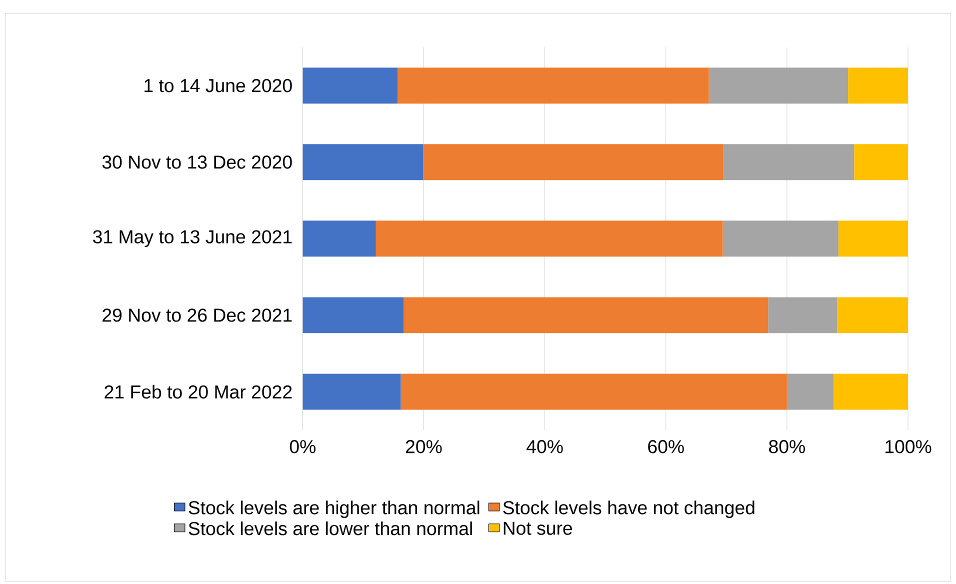 The height and width of the screenshot is (584, 956). What do you see at coordinates (628, 509) in the screenshot?
I see `legend-label: Stock levels have not changed` at bounding box center [628, 509].